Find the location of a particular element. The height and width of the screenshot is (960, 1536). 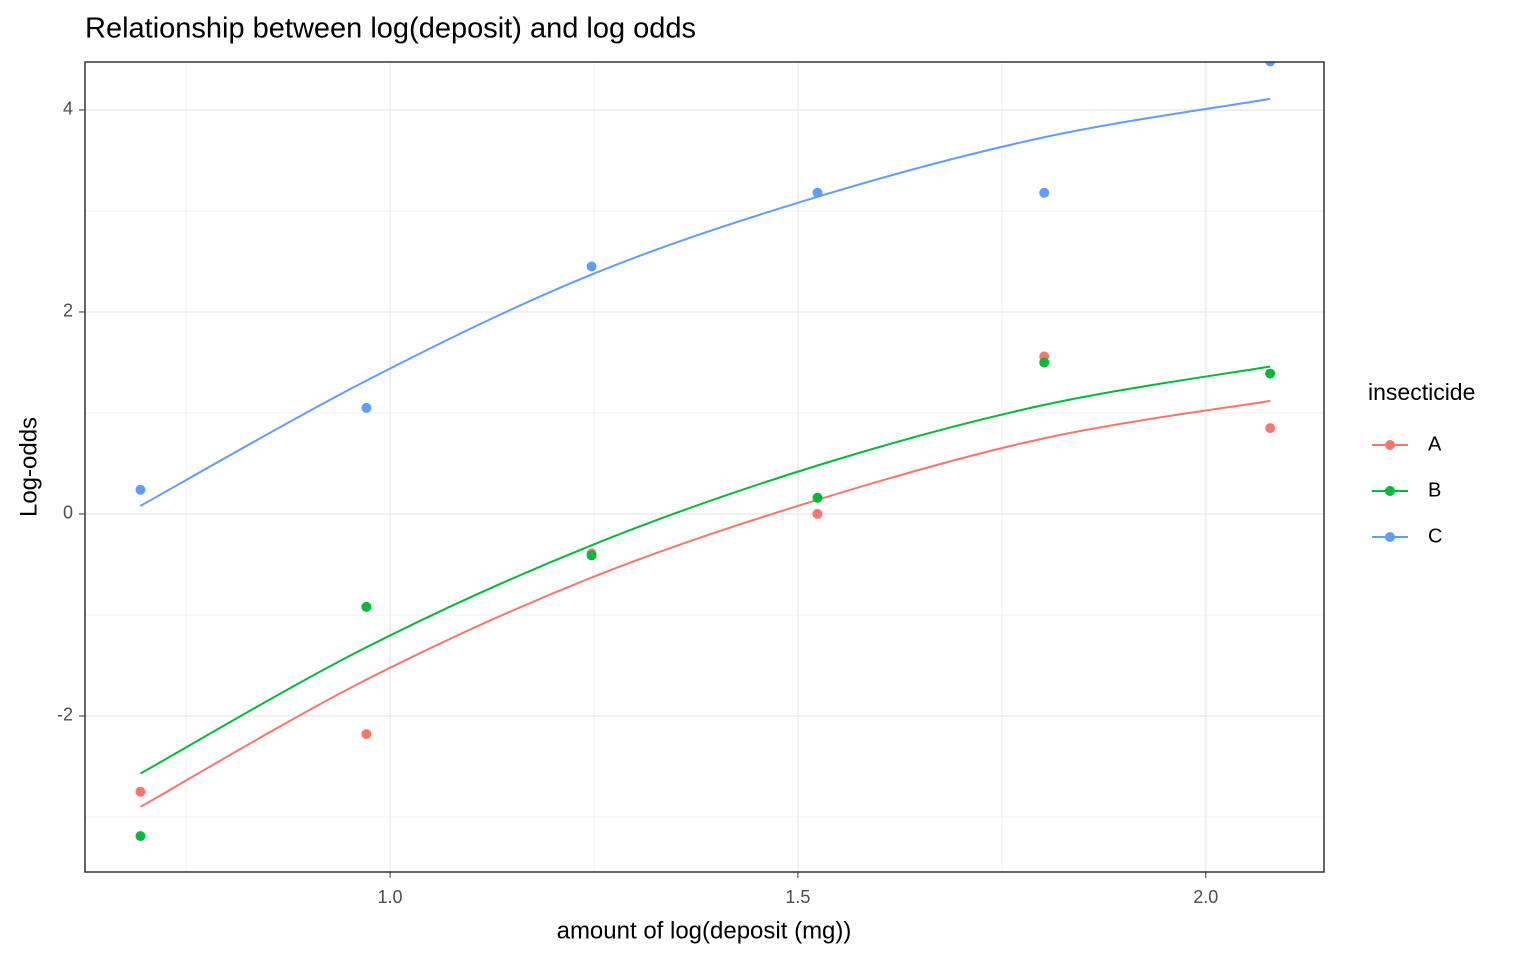

y-tick-label: 0 is located at coordinates (68, 513).